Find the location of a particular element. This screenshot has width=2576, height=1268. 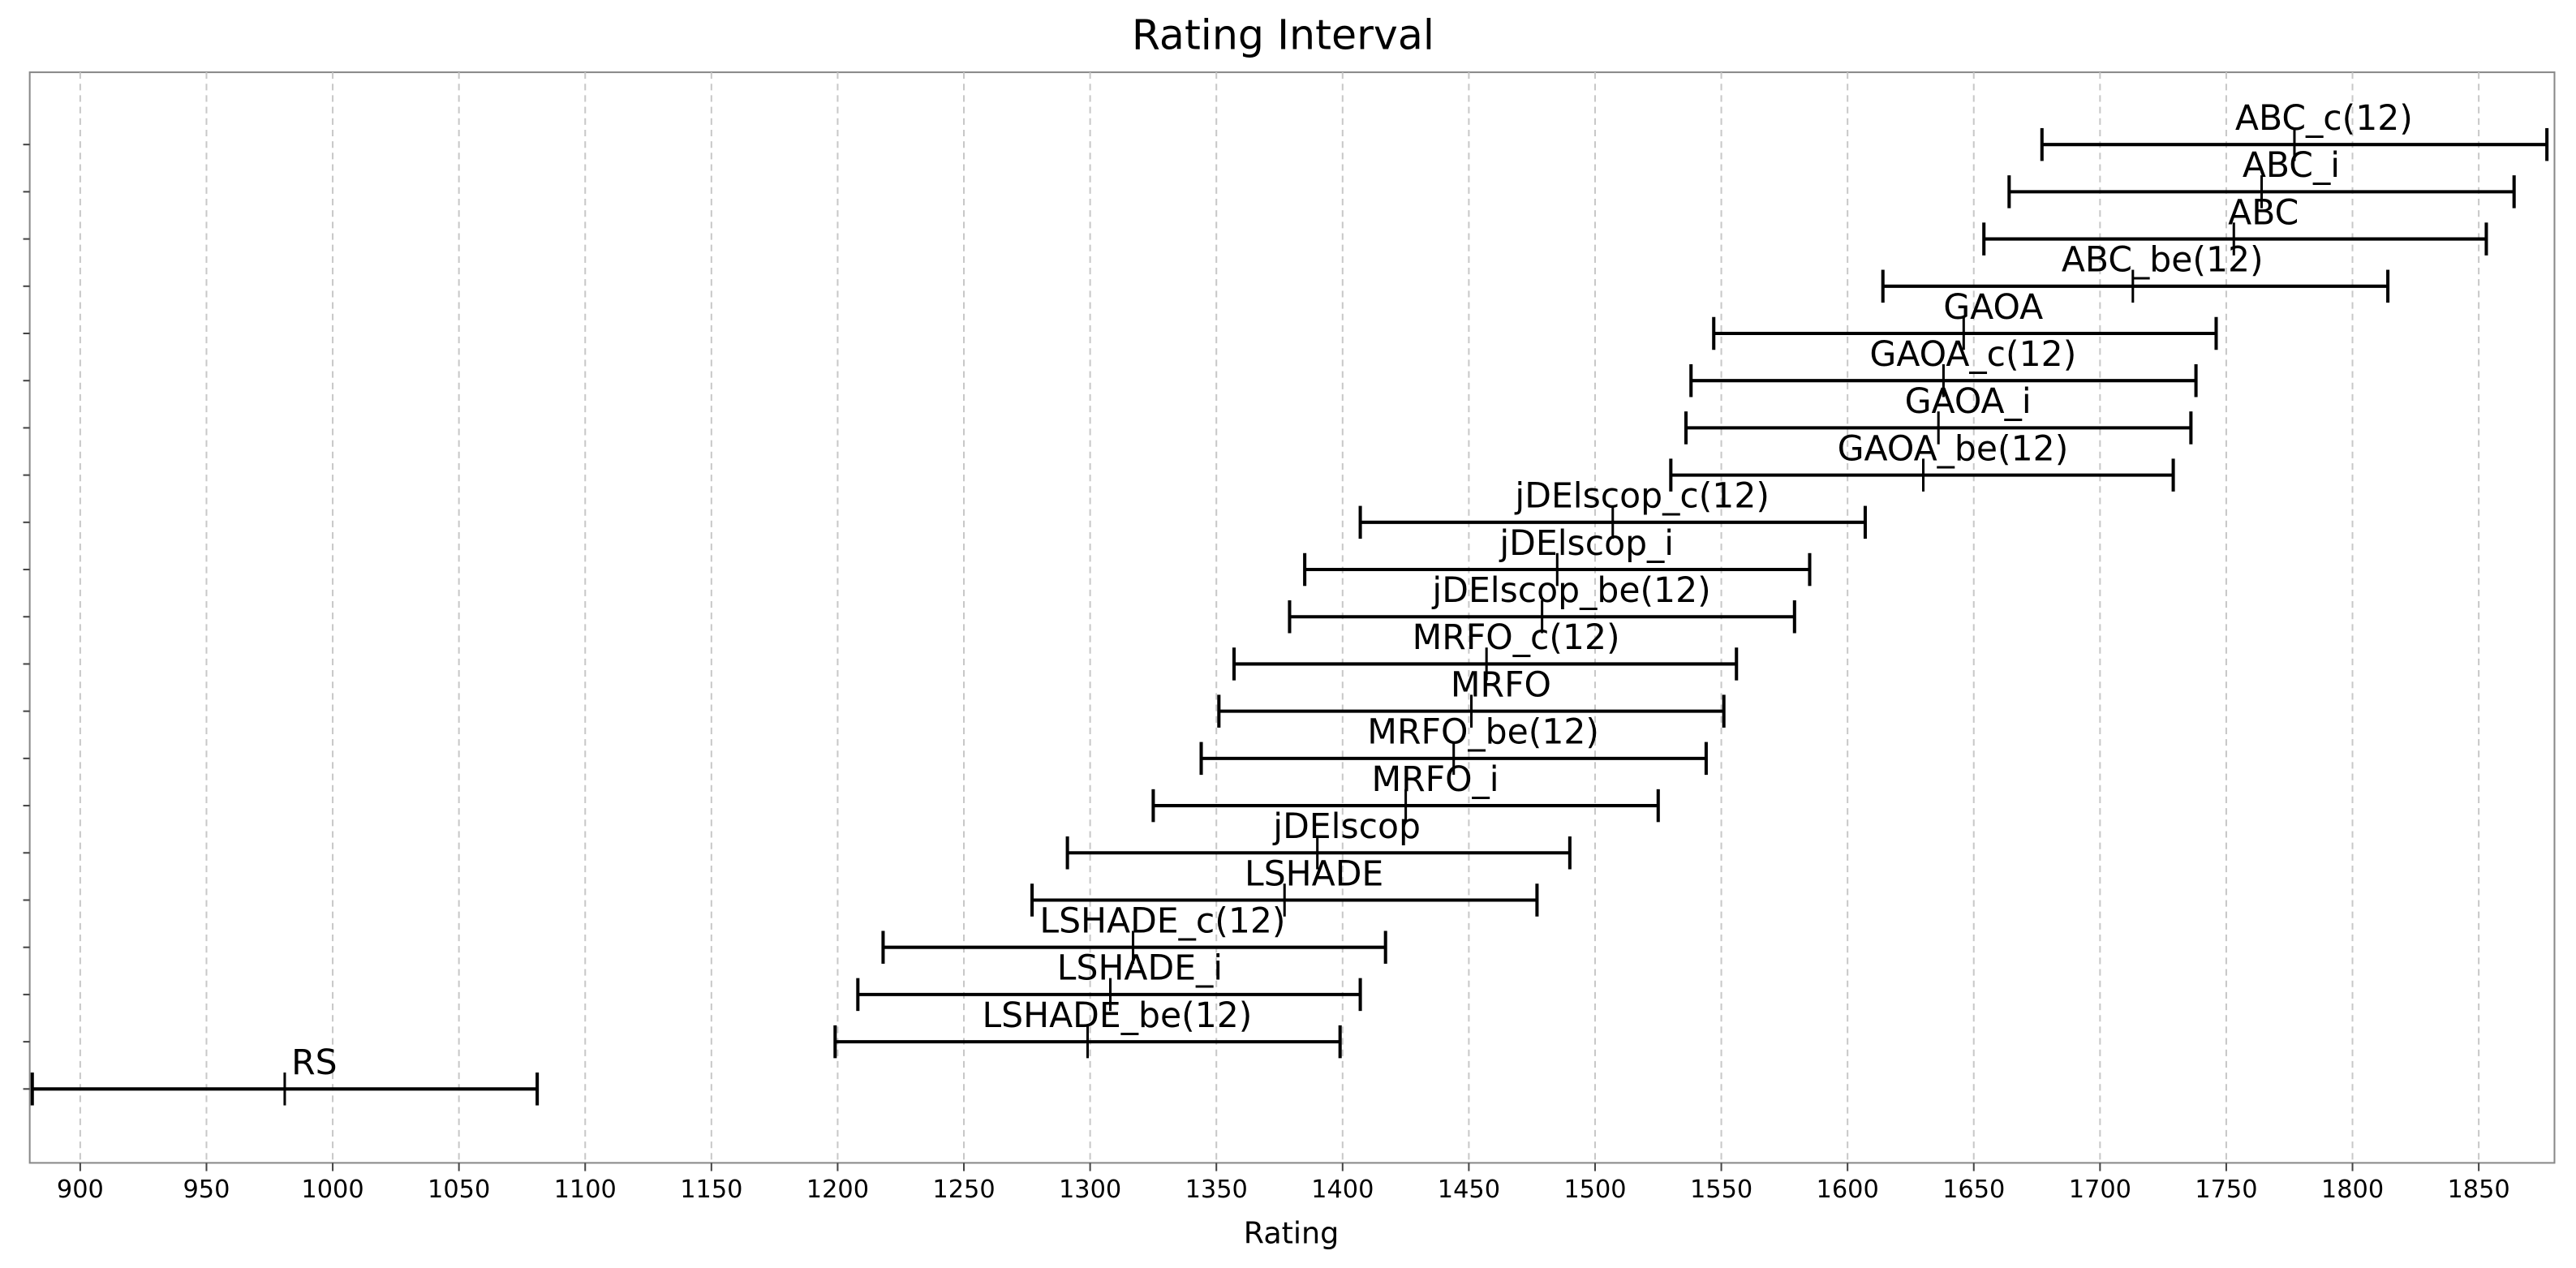

interval-label: GAOA_c(12) is located at coordinates (1973, 355).